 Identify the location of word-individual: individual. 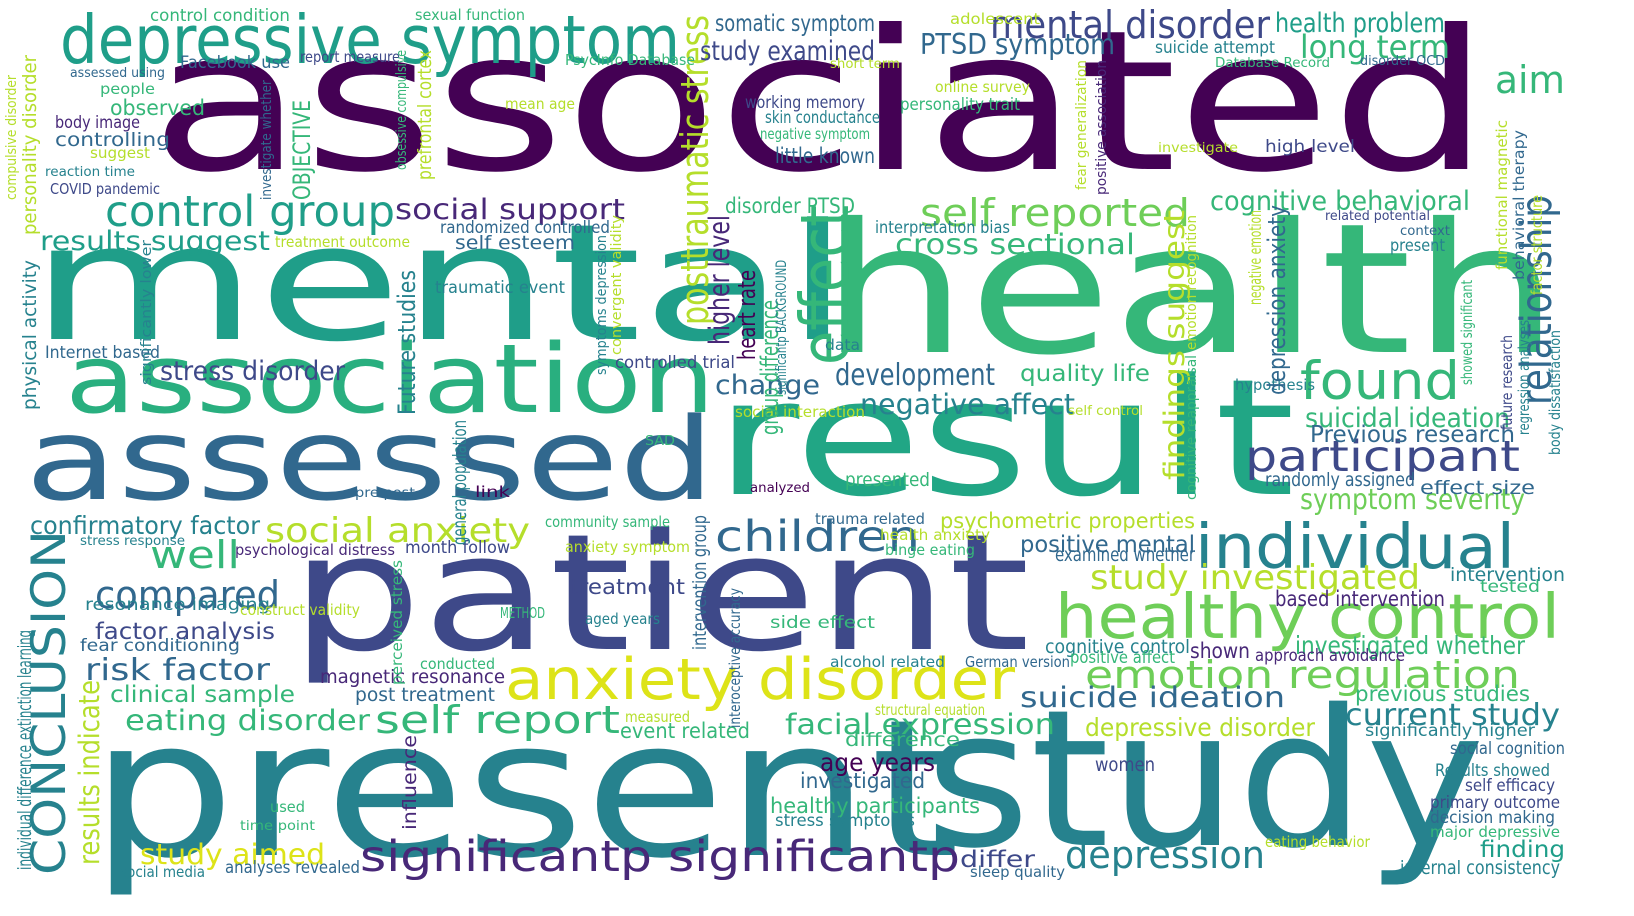
(1355, 546).